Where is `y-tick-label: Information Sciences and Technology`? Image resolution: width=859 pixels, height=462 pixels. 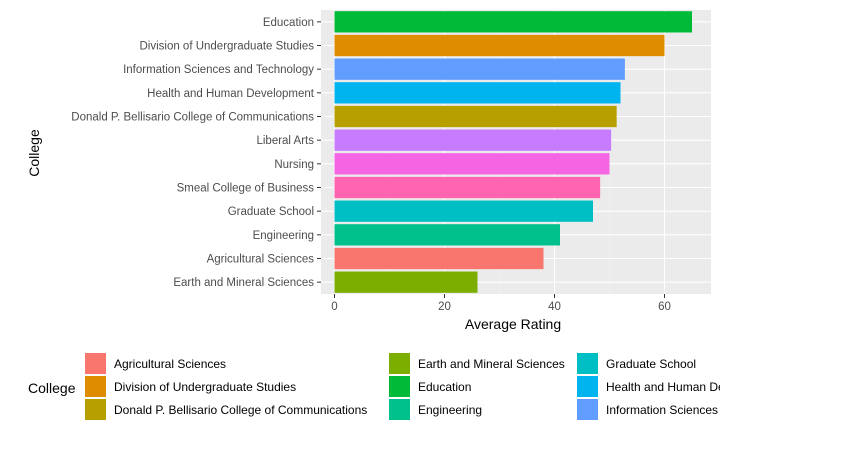
y-tick-label: Information Sciences and Technology is located at coordinates (218, 70).